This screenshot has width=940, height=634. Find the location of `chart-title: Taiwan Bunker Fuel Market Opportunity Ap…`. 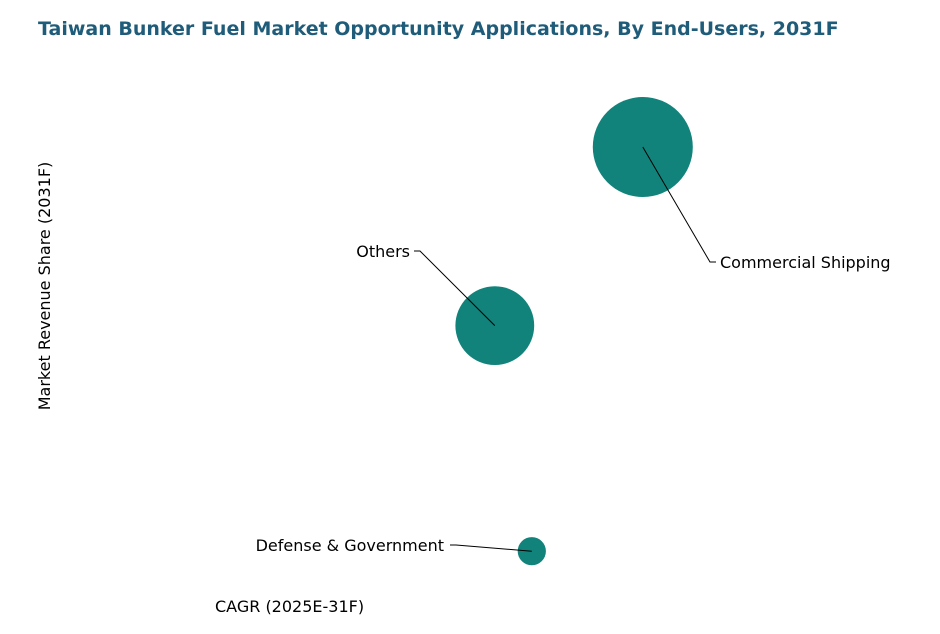

chart-title: Taiwan Bunker Fuel Market Opportunity Ap… is located at coordinates (438, 29).